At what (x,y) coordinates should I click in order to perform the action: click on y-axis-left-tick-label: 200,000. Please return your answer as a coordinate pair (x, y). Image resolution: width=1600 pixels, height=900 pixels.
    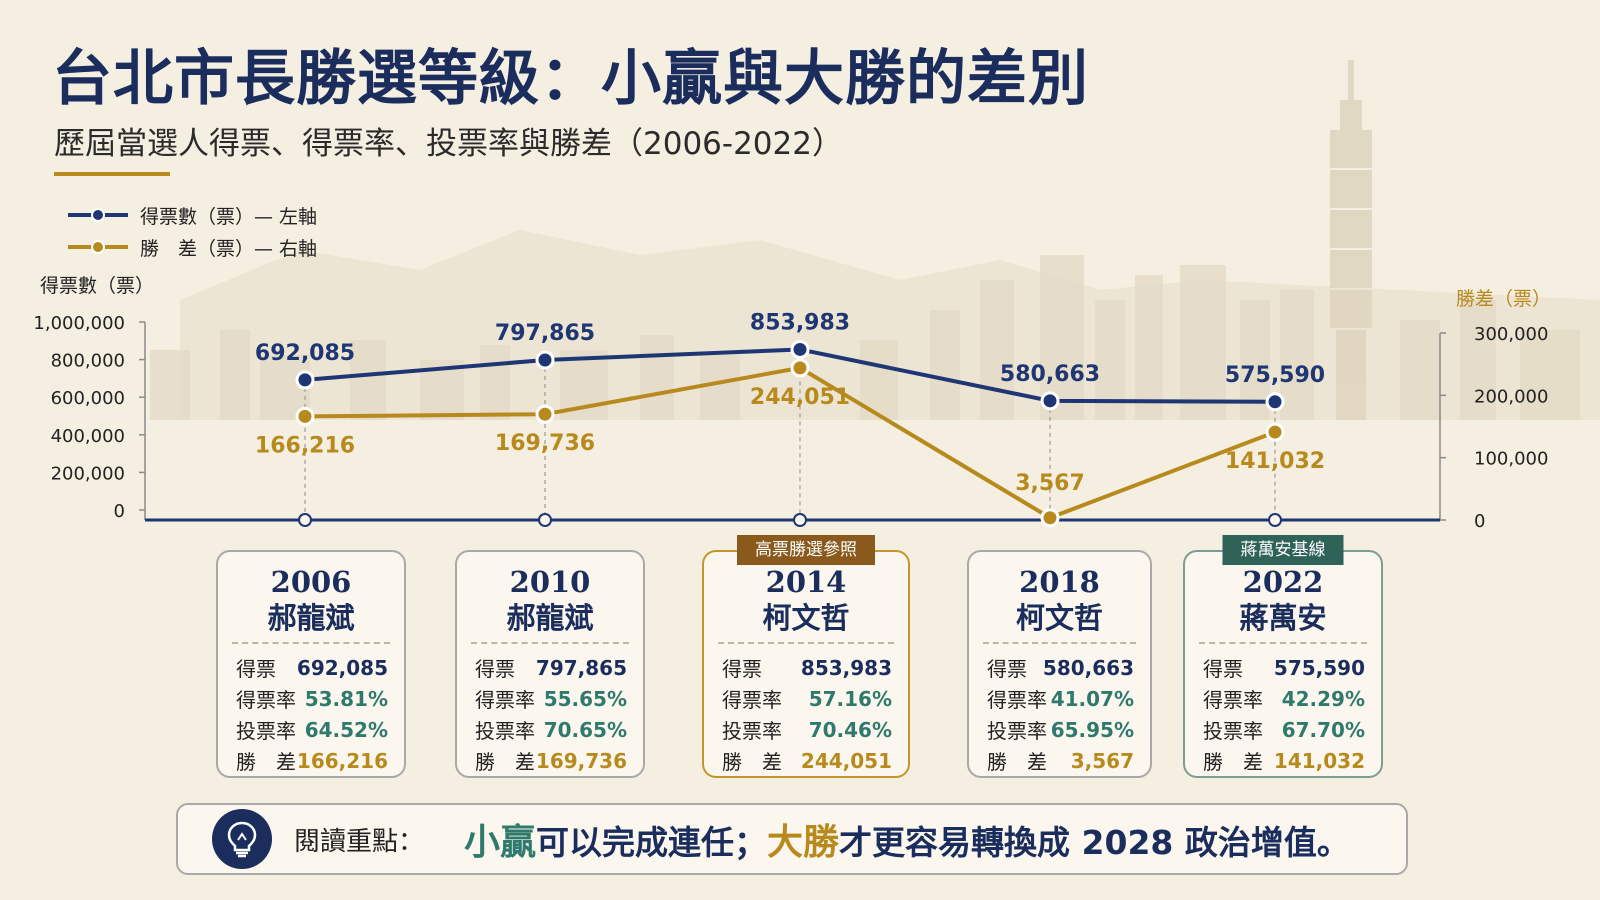
    Looking at the image, I should click on (88, 473).